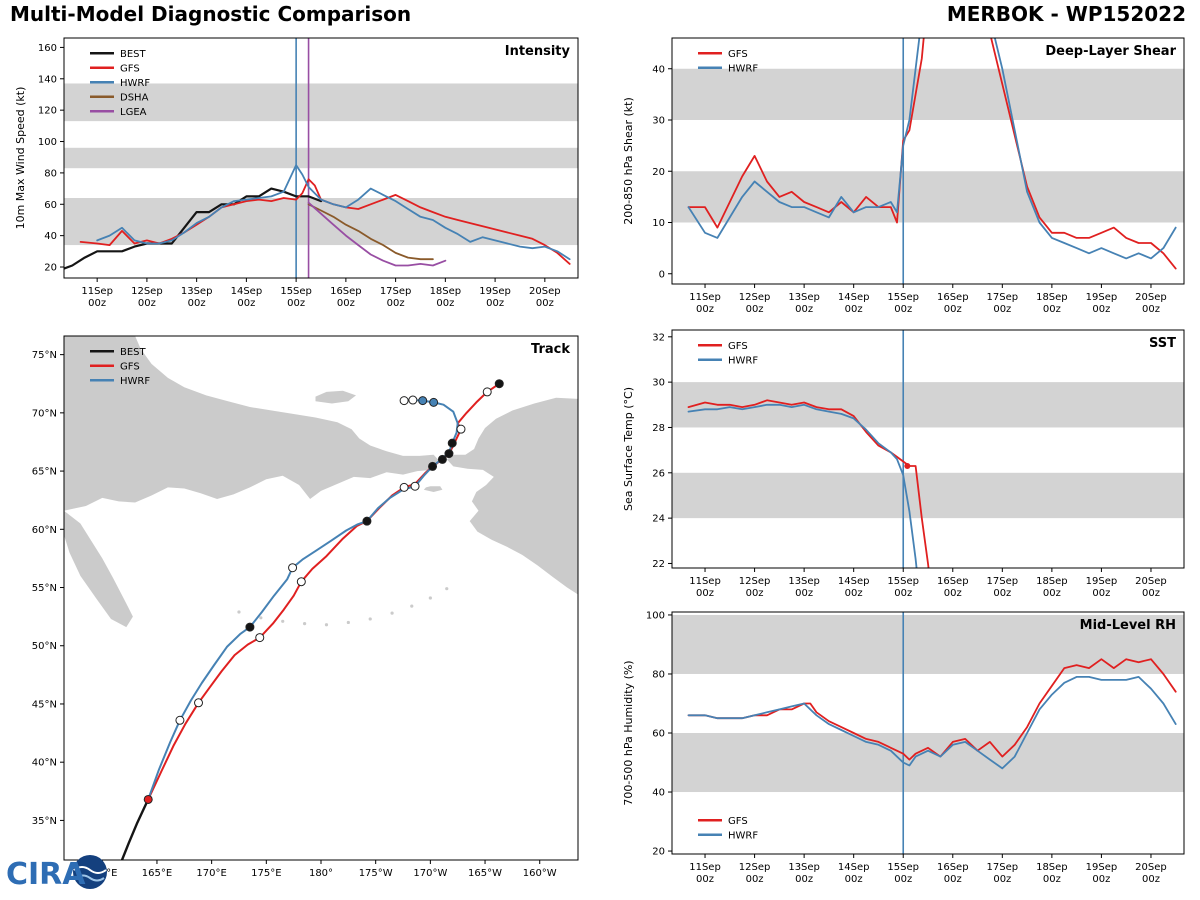 This screenshot has width=1200, height=900. Describe the element at coordinates (44, 646) in the screenshot. I see `svg-text: 50°N` at that location.